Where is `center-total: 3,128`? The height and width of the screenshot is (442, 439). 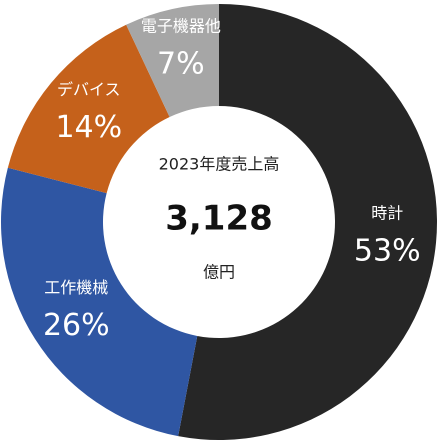 center-total: 3,128 is located at coordinates (219, 219).